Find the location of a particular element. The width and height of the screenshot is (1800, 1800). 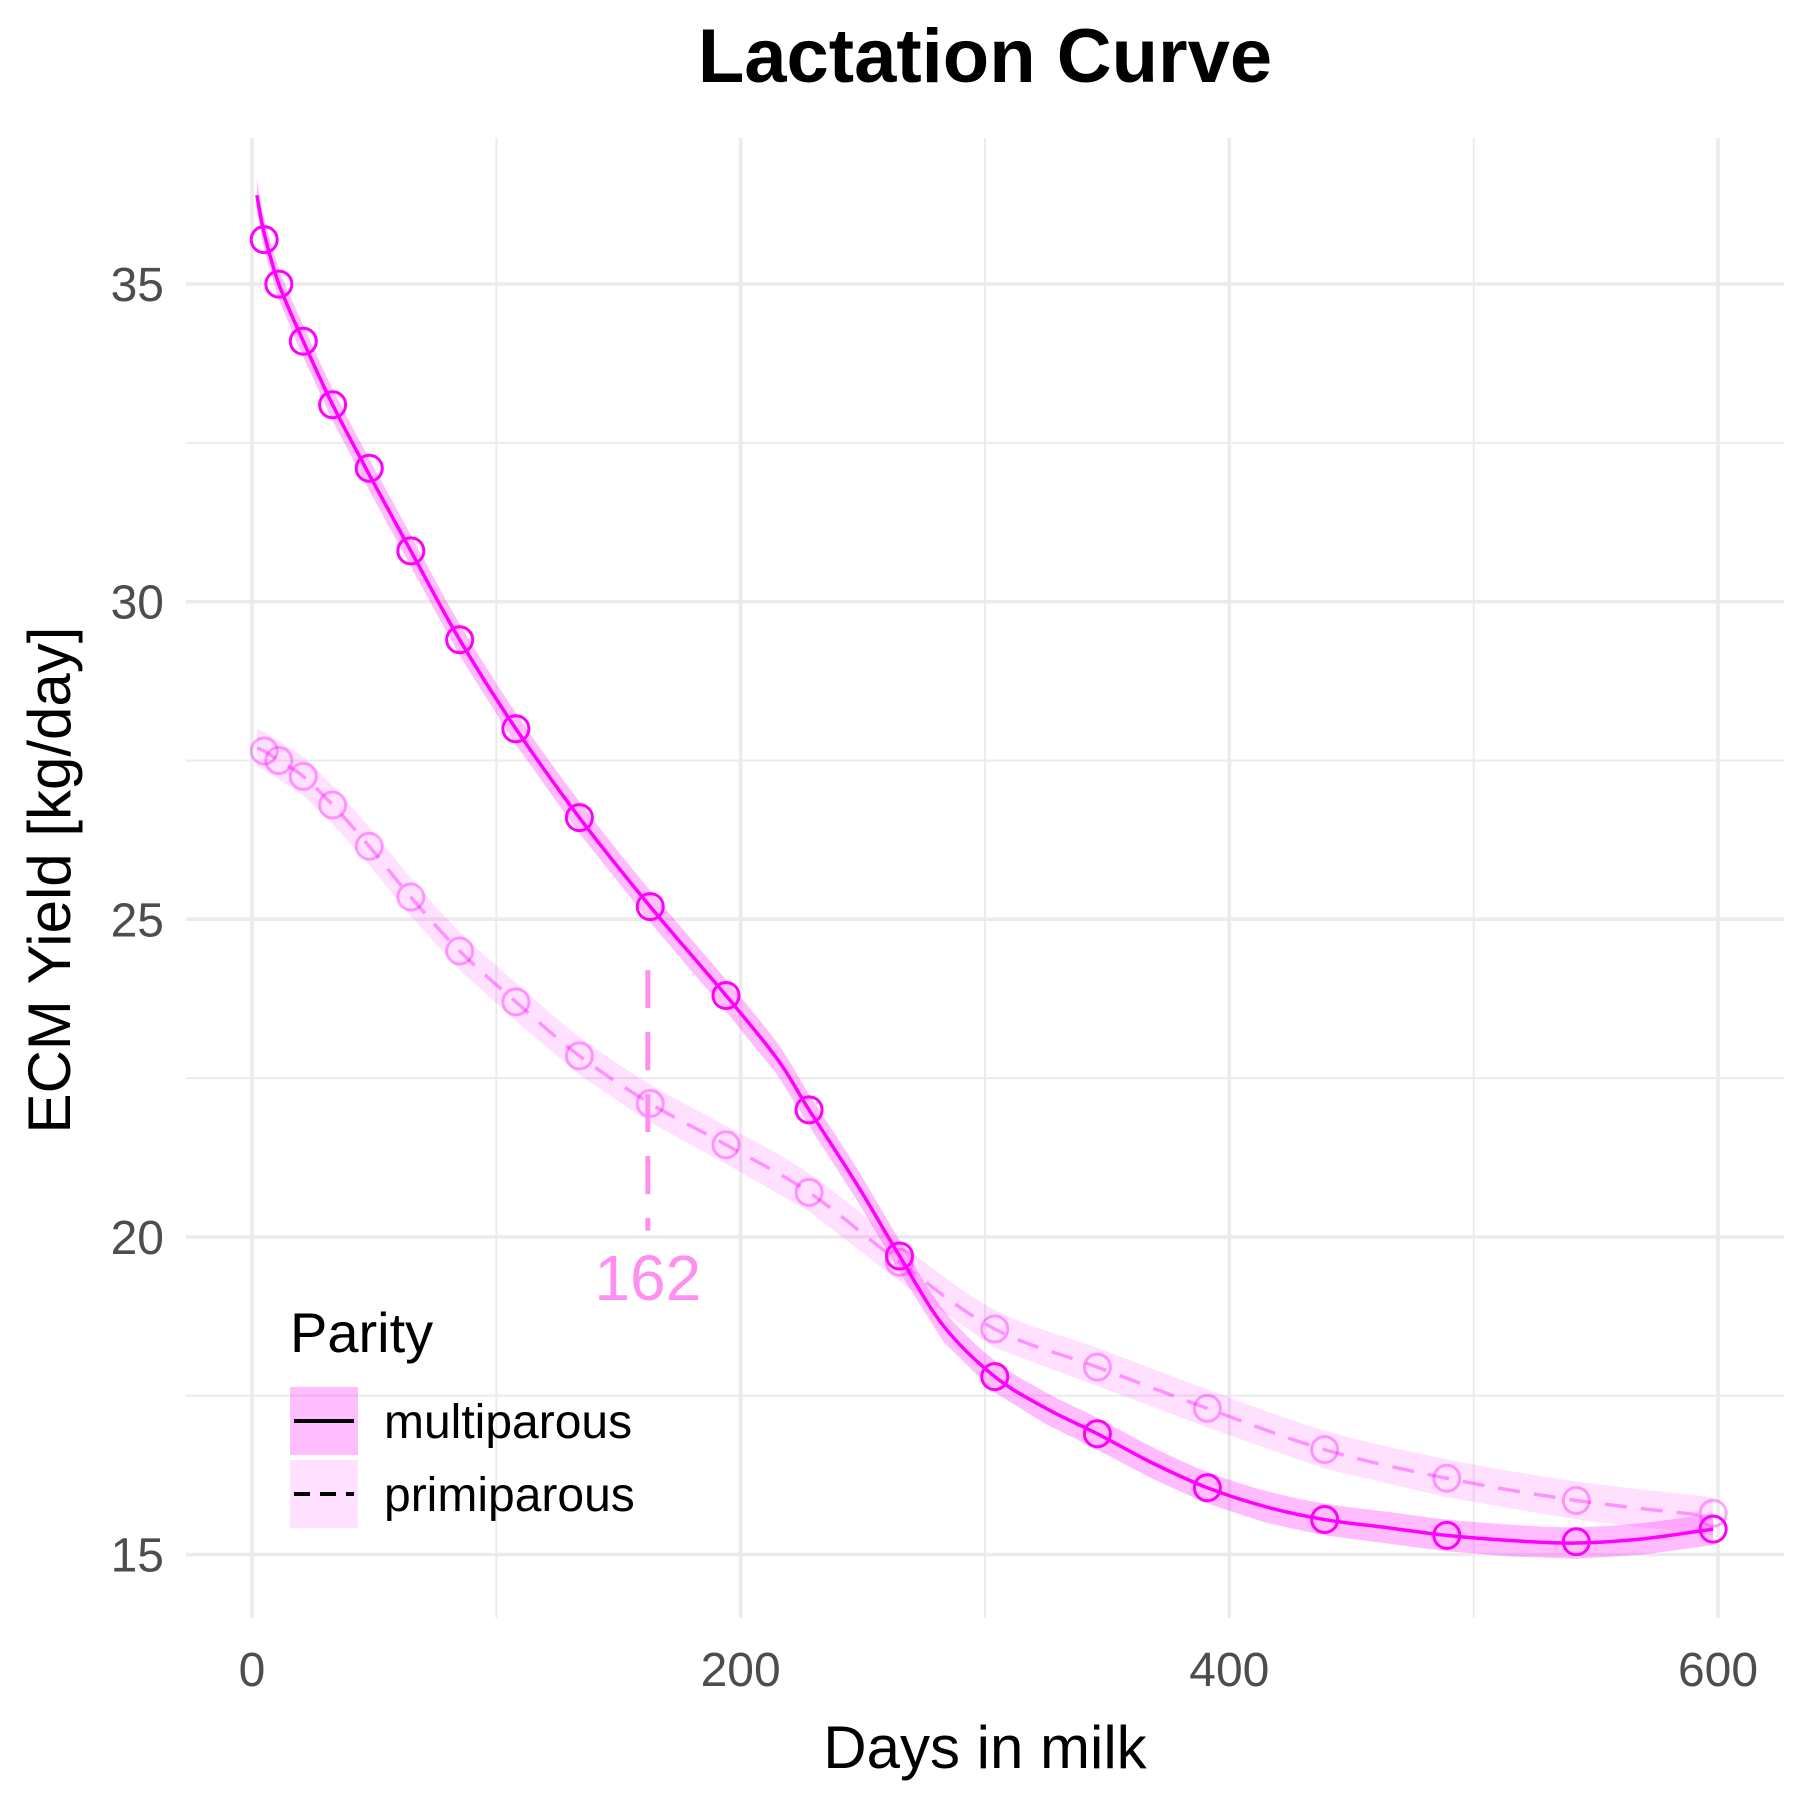

chart-title: Lactation Curve is located at coordinates (985, 56).